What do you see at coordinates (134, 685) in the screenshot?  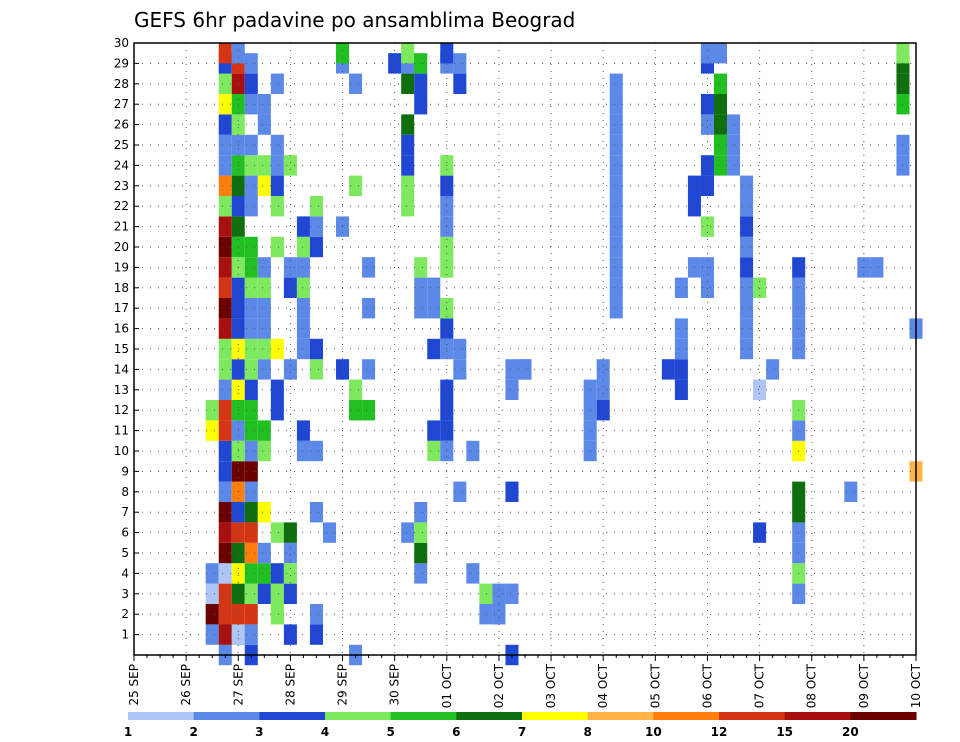 I see `x-tick-label: 25 SEP` at bounding box center [134, 685].